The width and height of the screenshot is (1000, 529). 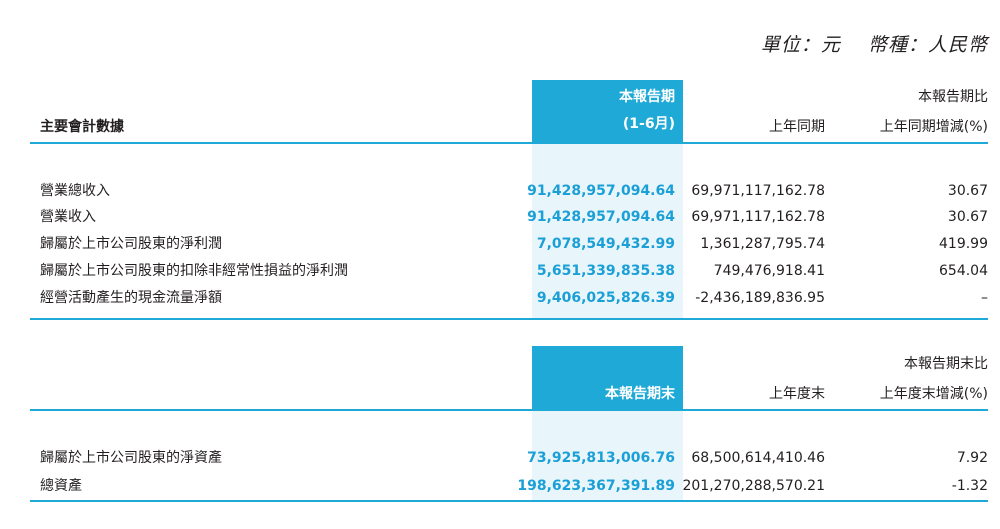 What do you see at coordinates (927, 45) in the screenshot?
I see `currency-label: 幣種：人民幣` at bounding box center [927, 45].